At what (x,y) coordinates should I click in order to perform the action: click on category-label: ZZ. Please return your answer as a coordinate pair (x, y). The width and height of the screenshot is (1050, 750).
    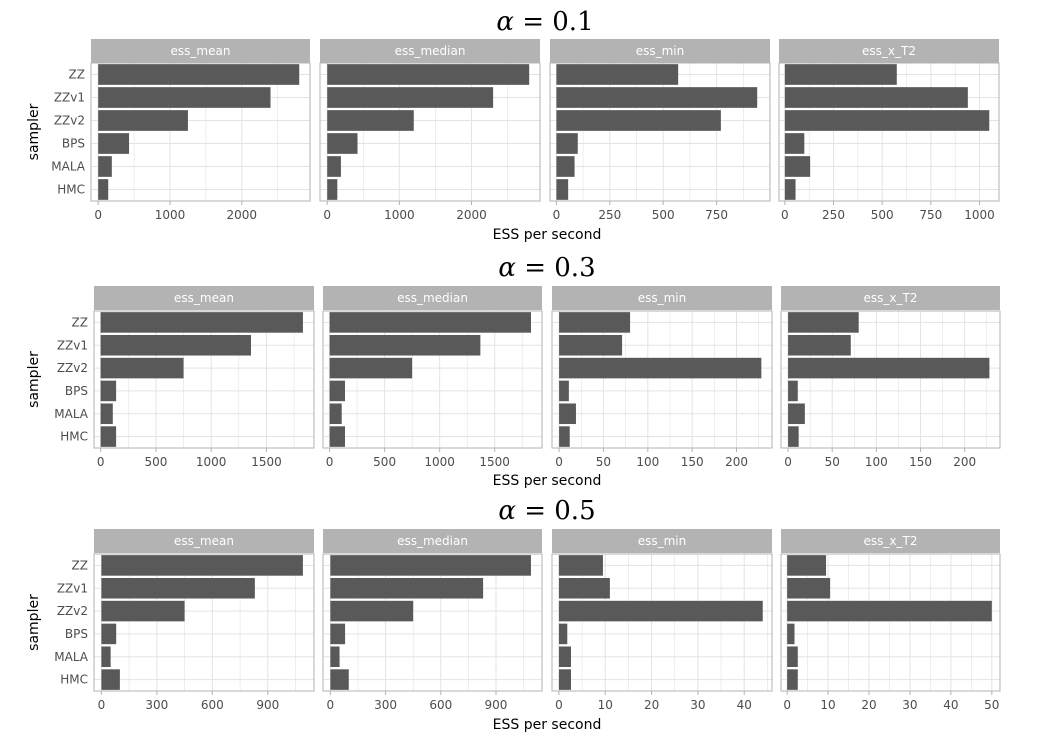
    Looking at the image, I should click on (77, 75).